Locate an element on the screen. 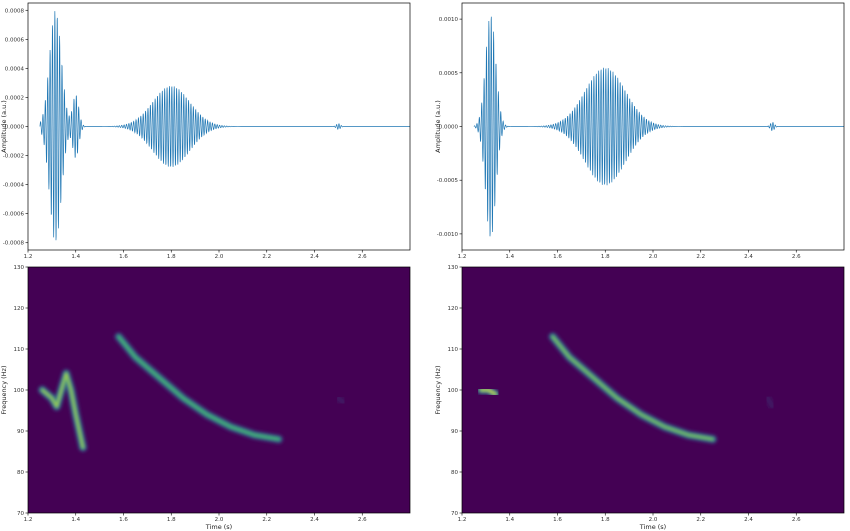 This screenshot has height=531, width=850. y-tick-label: 0.0006 is located at coordinates (15, 40).